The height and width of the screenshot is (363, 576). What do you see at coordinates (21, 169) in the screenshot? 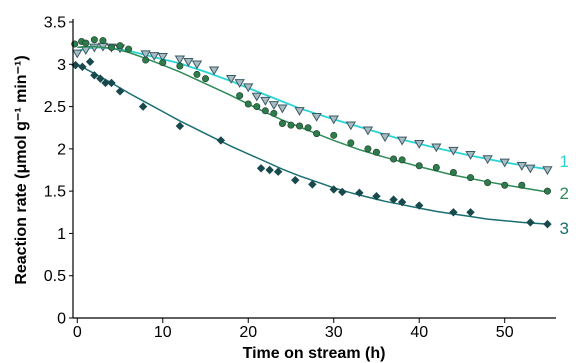
I see `y-axis-title: Reaction rate (μmol g⁻¹ min⁻¹)` at bounding box center [21, 169].